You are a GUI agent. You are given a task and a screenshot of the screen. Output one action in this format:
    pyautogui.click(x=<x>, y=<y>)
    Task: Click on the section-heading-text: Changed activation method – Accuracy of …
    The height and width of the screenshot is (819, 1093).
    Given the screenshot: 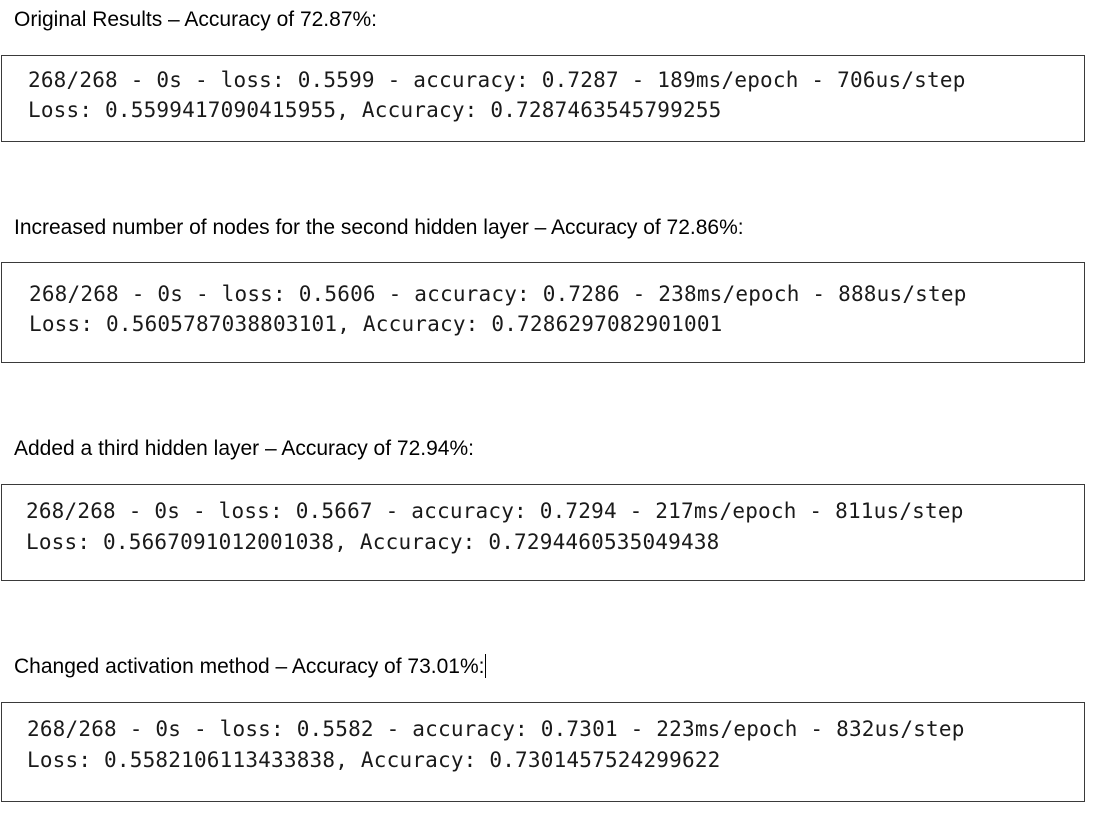 What is the action you would take?
    pyautogui.click(x=249, y=666)
    